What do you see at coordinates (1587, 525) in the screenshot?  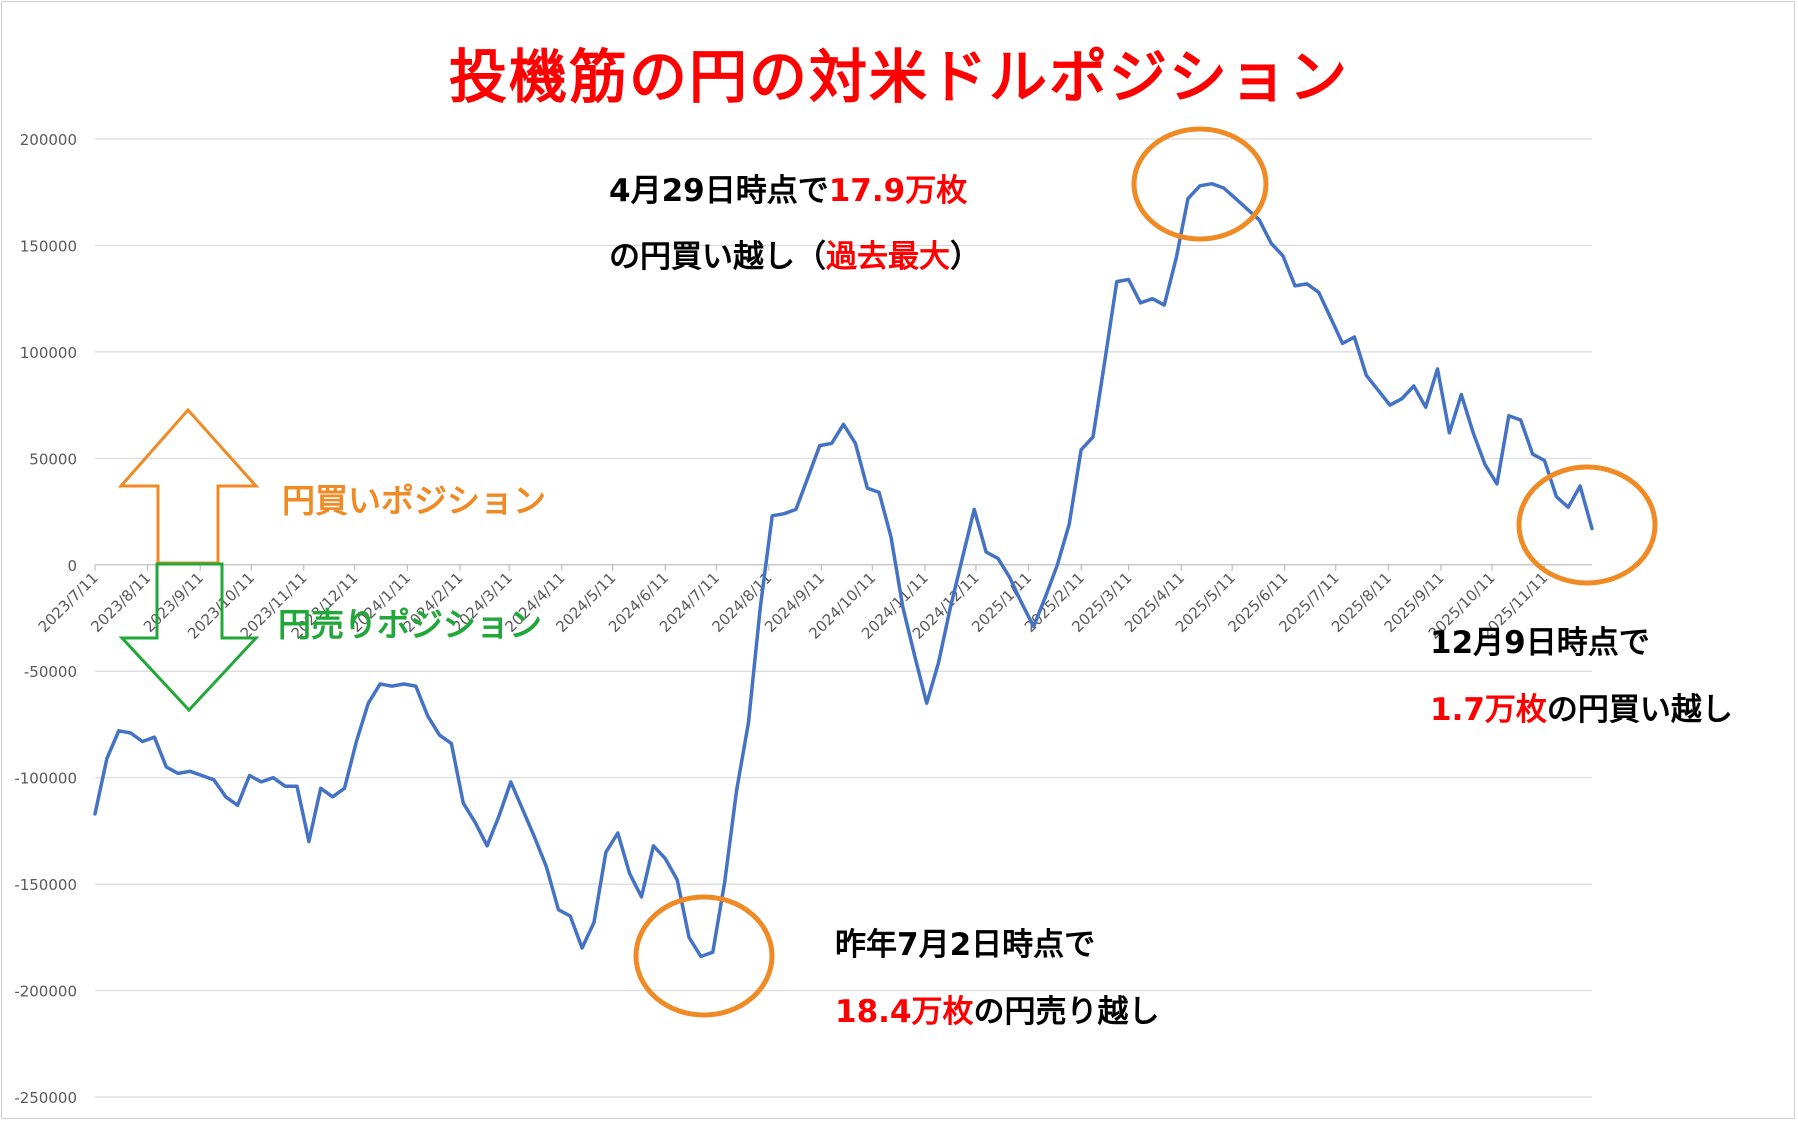 I see `latest-highlight-circle` at bounding box center [1587, 525].